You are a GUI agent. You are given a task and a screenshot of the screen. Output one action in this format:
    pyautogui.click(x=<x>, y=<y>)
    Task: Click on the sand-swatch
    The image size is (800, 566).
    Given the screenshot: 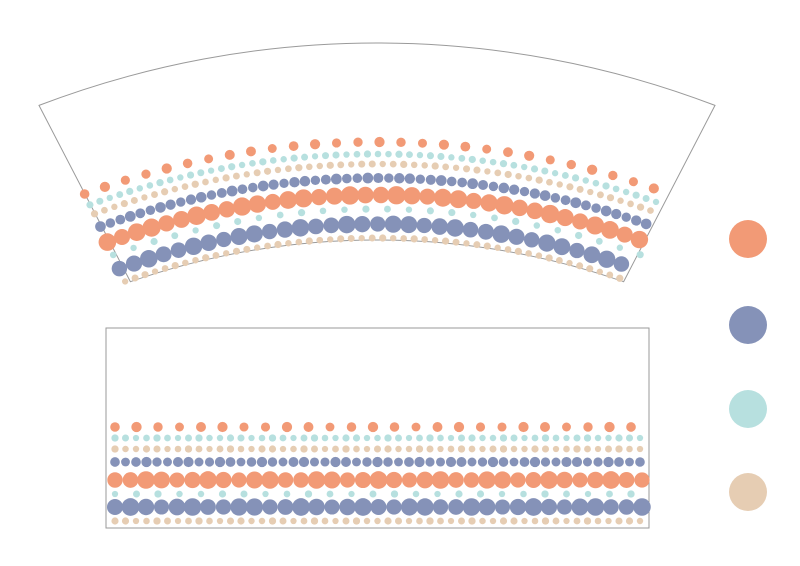 What is the action you would take?
    pyautogui.click(x=748, y=492)
    